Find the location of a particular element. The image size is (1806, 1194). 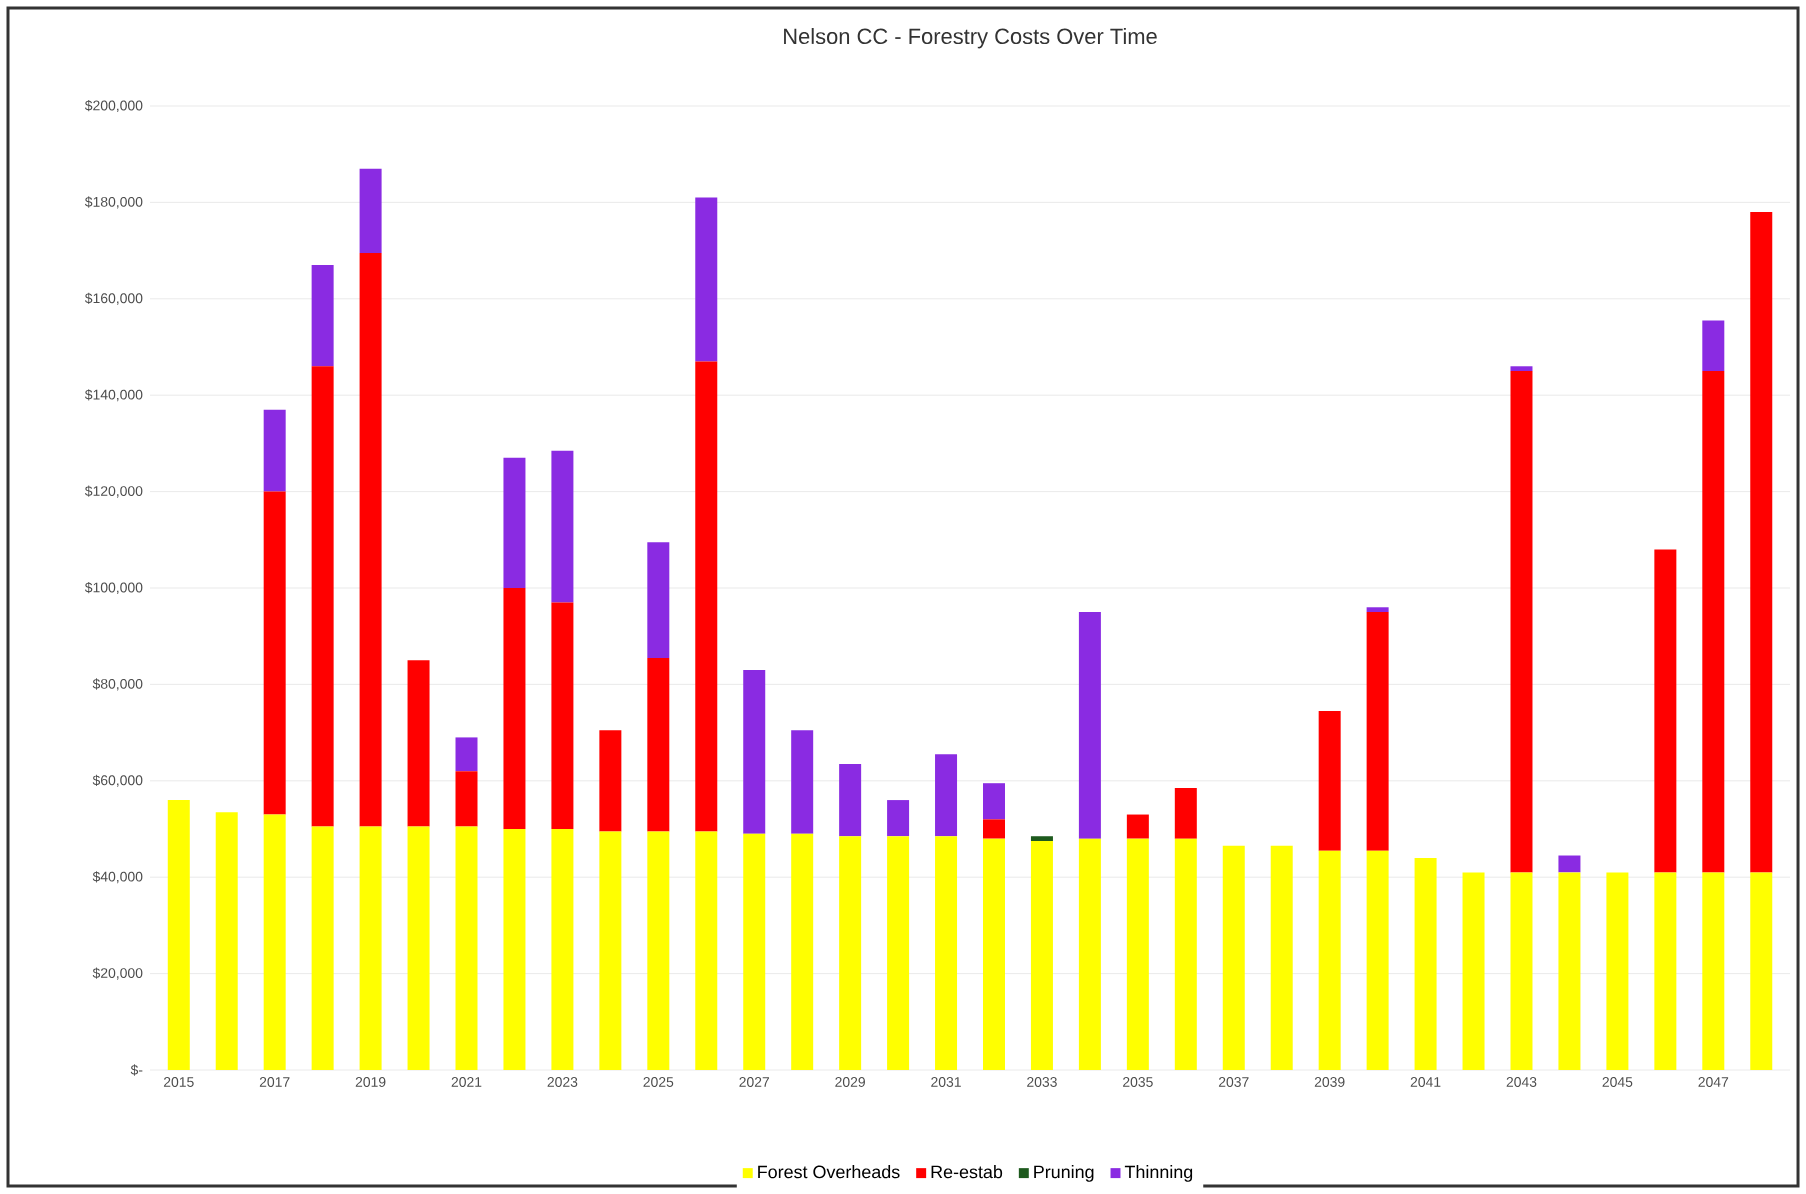

chart-title: Nelson CC - Forestry Costs Over Time is located at coordinates (970, 38).